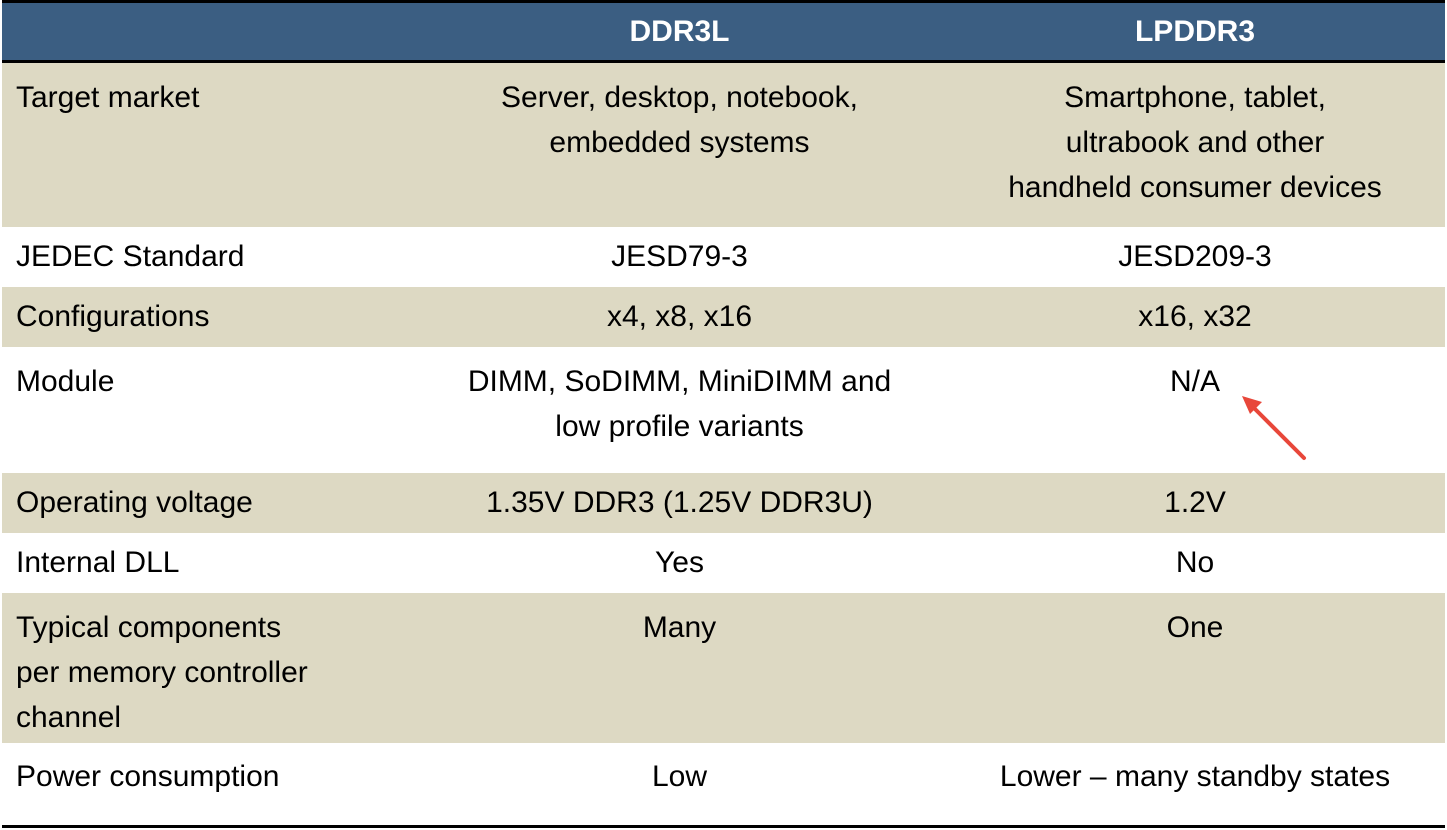 The image size is (1447, 830). I want to click on table-row: Internal DLL Yes No, so click(723, 562).